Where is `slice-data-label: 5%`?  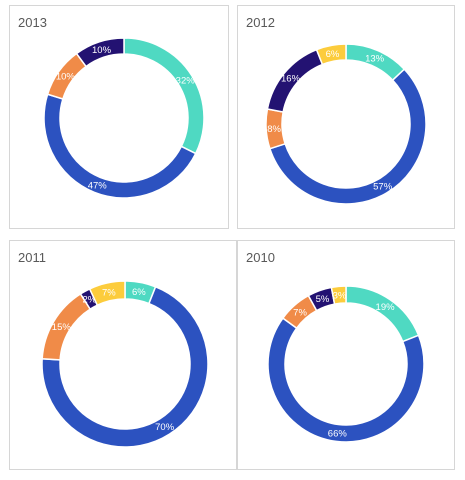
slice-data-label: 5% is located at coordinates (323, 299).